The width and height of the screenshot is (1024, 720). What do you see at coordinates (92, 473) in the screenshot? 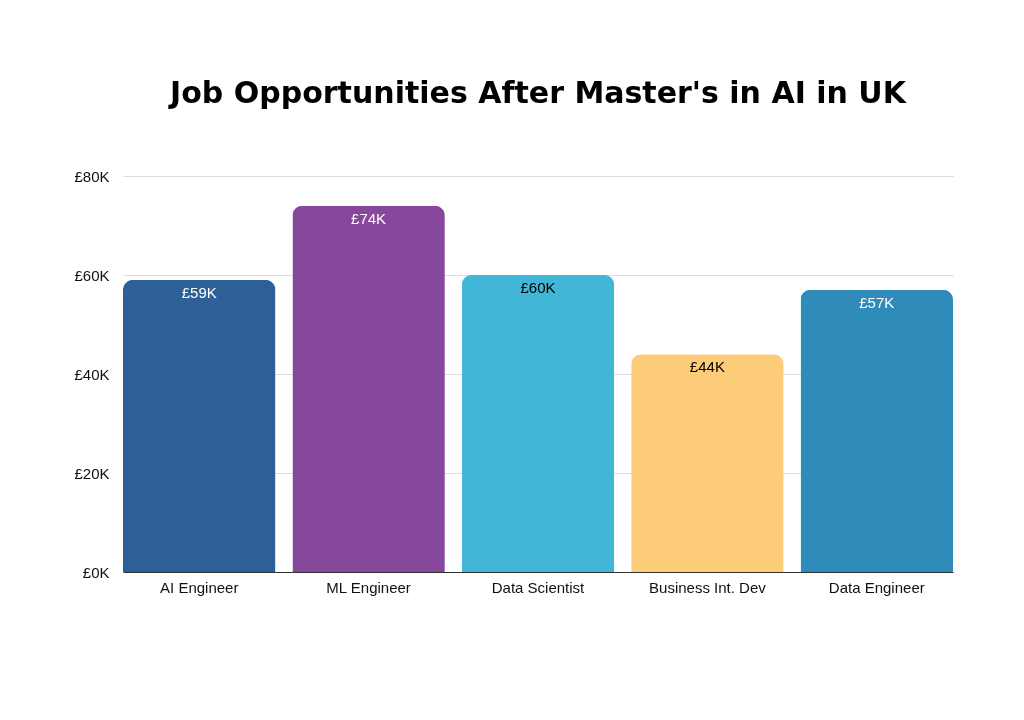
I see `y-tick-label: £20K` at bounding box center [92, 473].